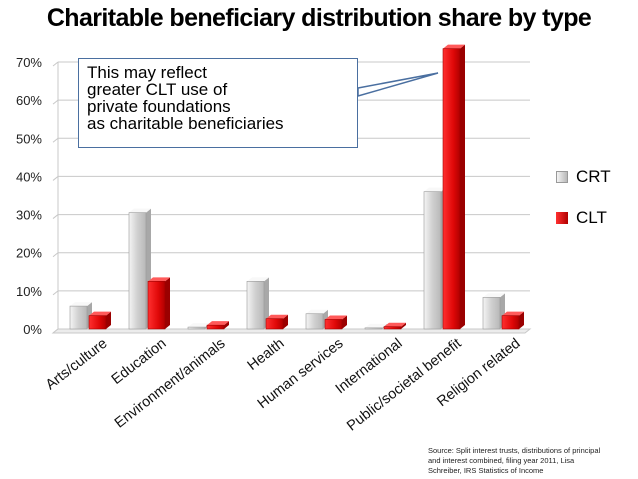 The width and height of the screenshot is (638, 479). Describe the element at coordinates (77, 365) in the screenshot. I see `x-tick-label: Arts/culture` at that location.